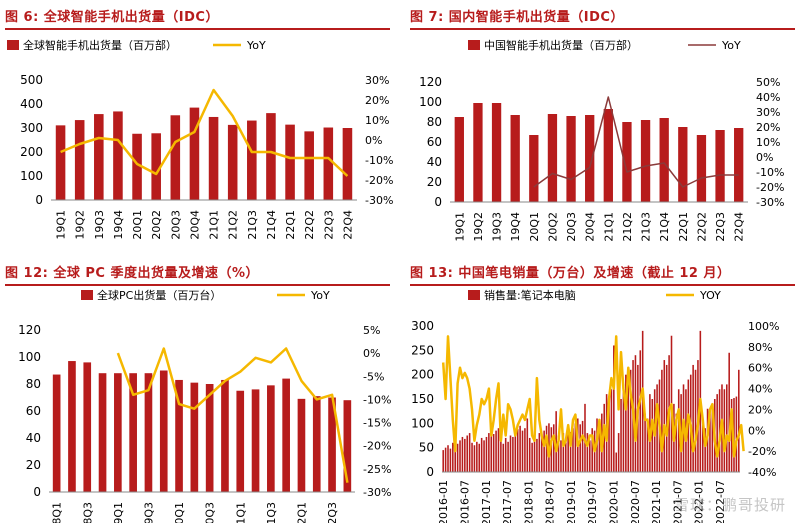  Describe the element at coordinates (768, 82) in the screenshot. I see `y-right-tick-label: 50%` at that location.